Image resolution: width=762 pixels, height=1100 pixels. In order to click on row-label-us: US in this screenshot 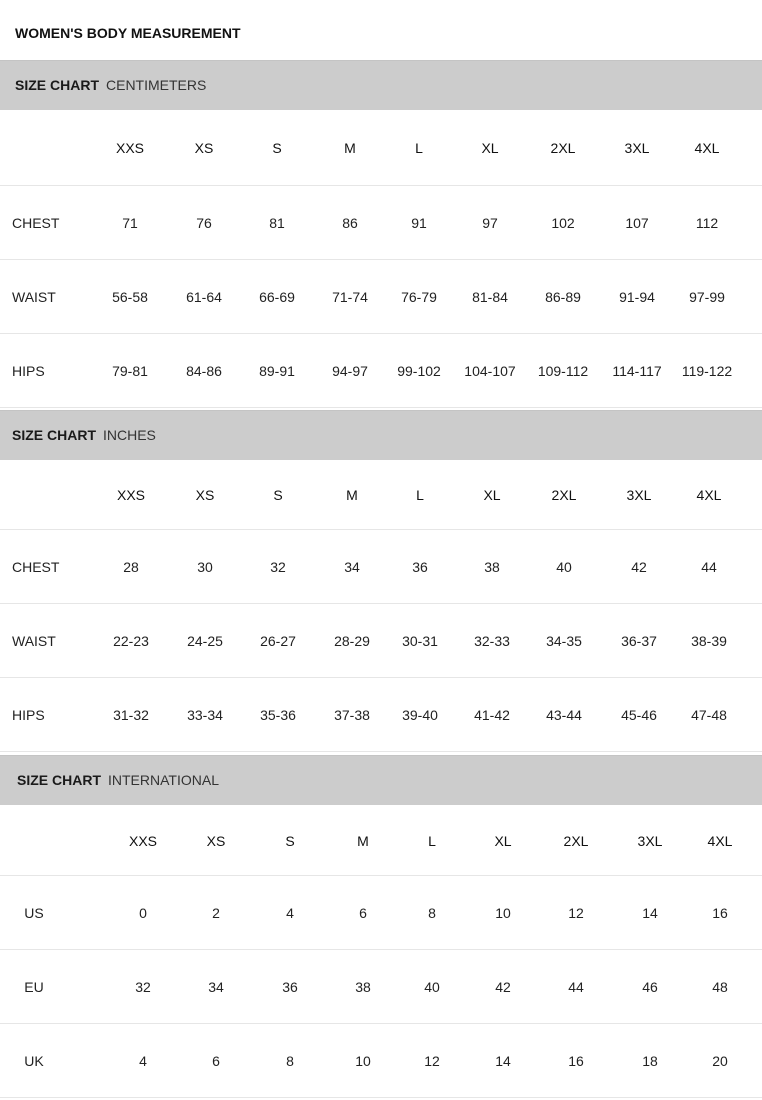, I will do `click(34, 913)`.